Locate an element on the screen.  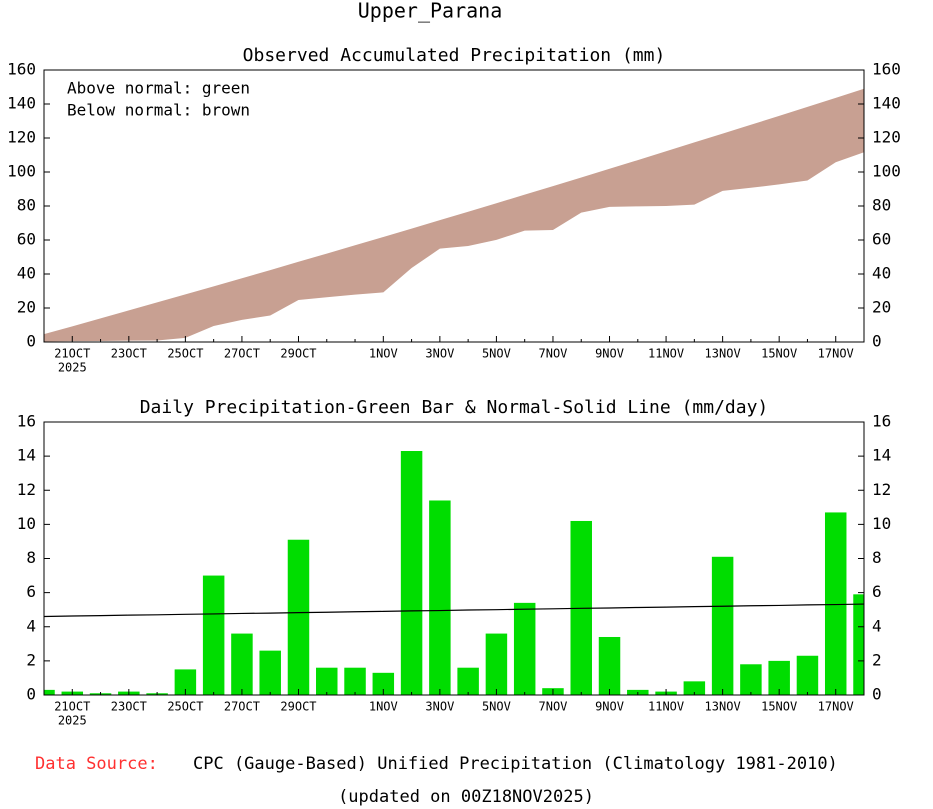
y-tick-label: 12 is located at coordinates (26, 489).